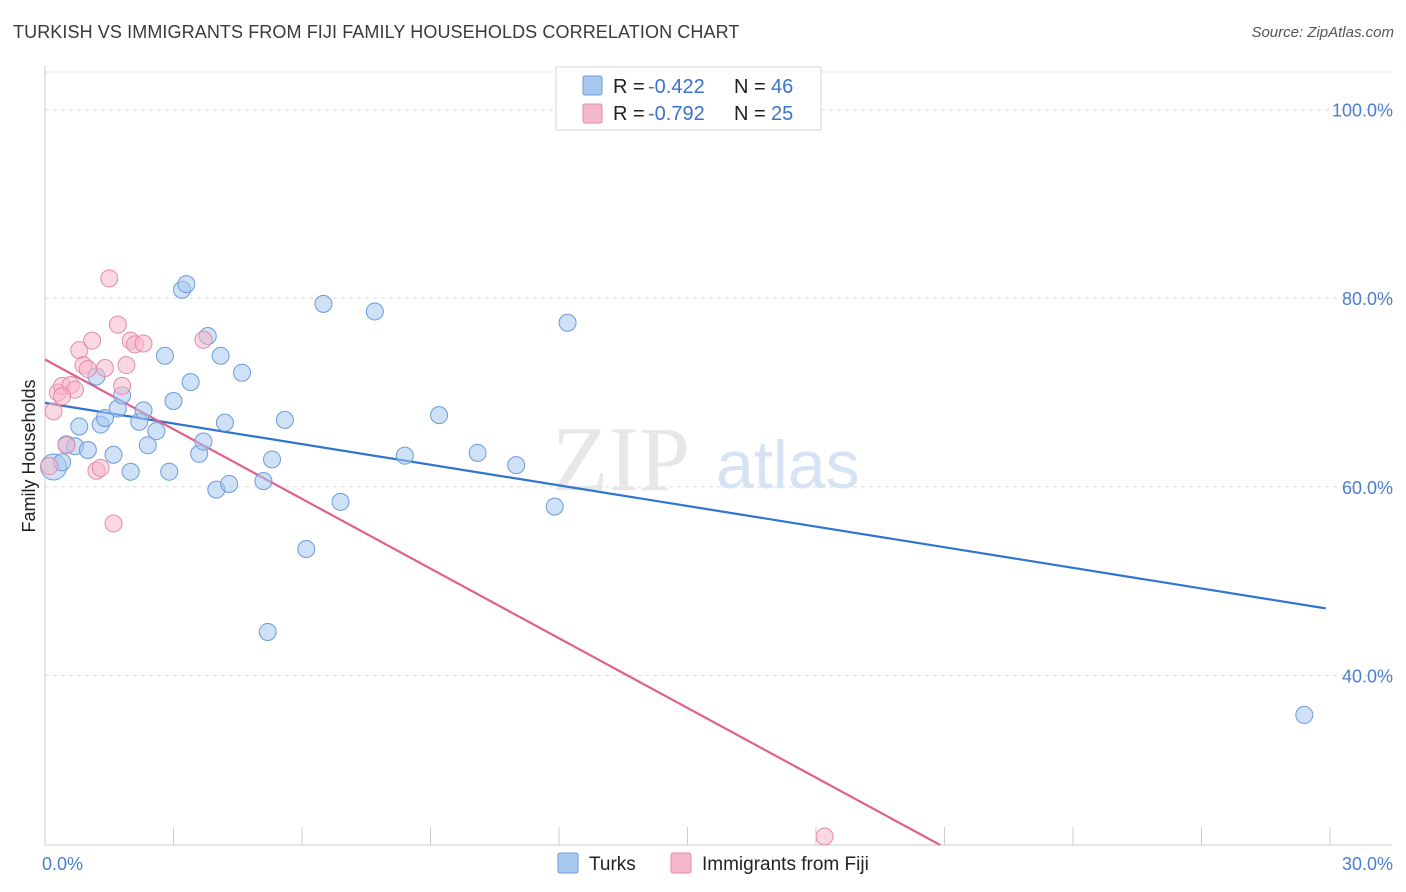  I want to click on y-axis-title: Family Households, so click(29, 455).